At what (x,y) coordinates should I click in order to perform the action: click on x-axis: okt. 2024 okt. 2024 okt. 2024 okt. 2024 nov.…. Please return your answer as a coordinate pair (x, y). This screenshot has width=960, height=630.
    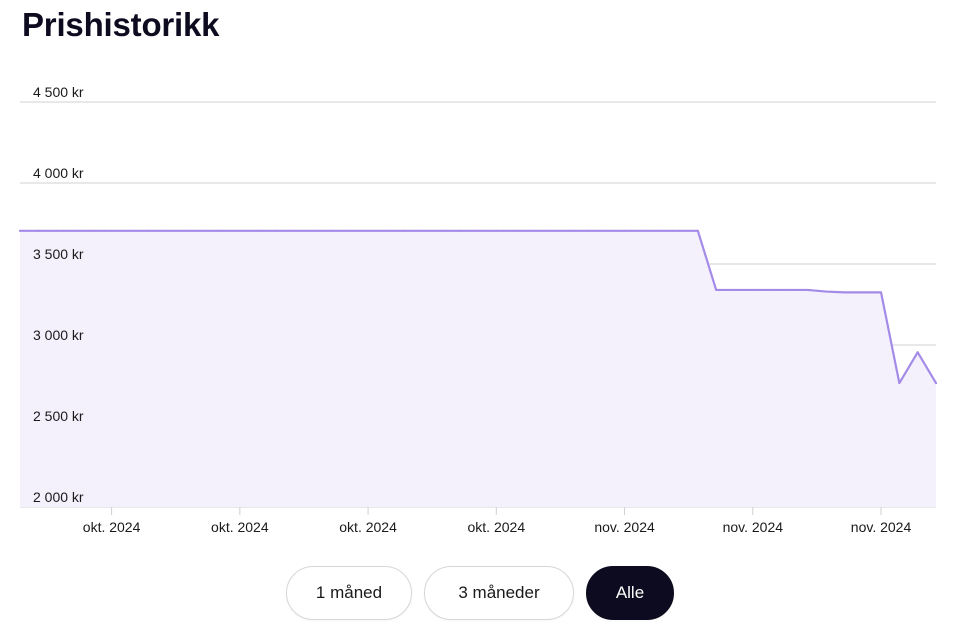
    Looking at the image, I should click on (497, 521).